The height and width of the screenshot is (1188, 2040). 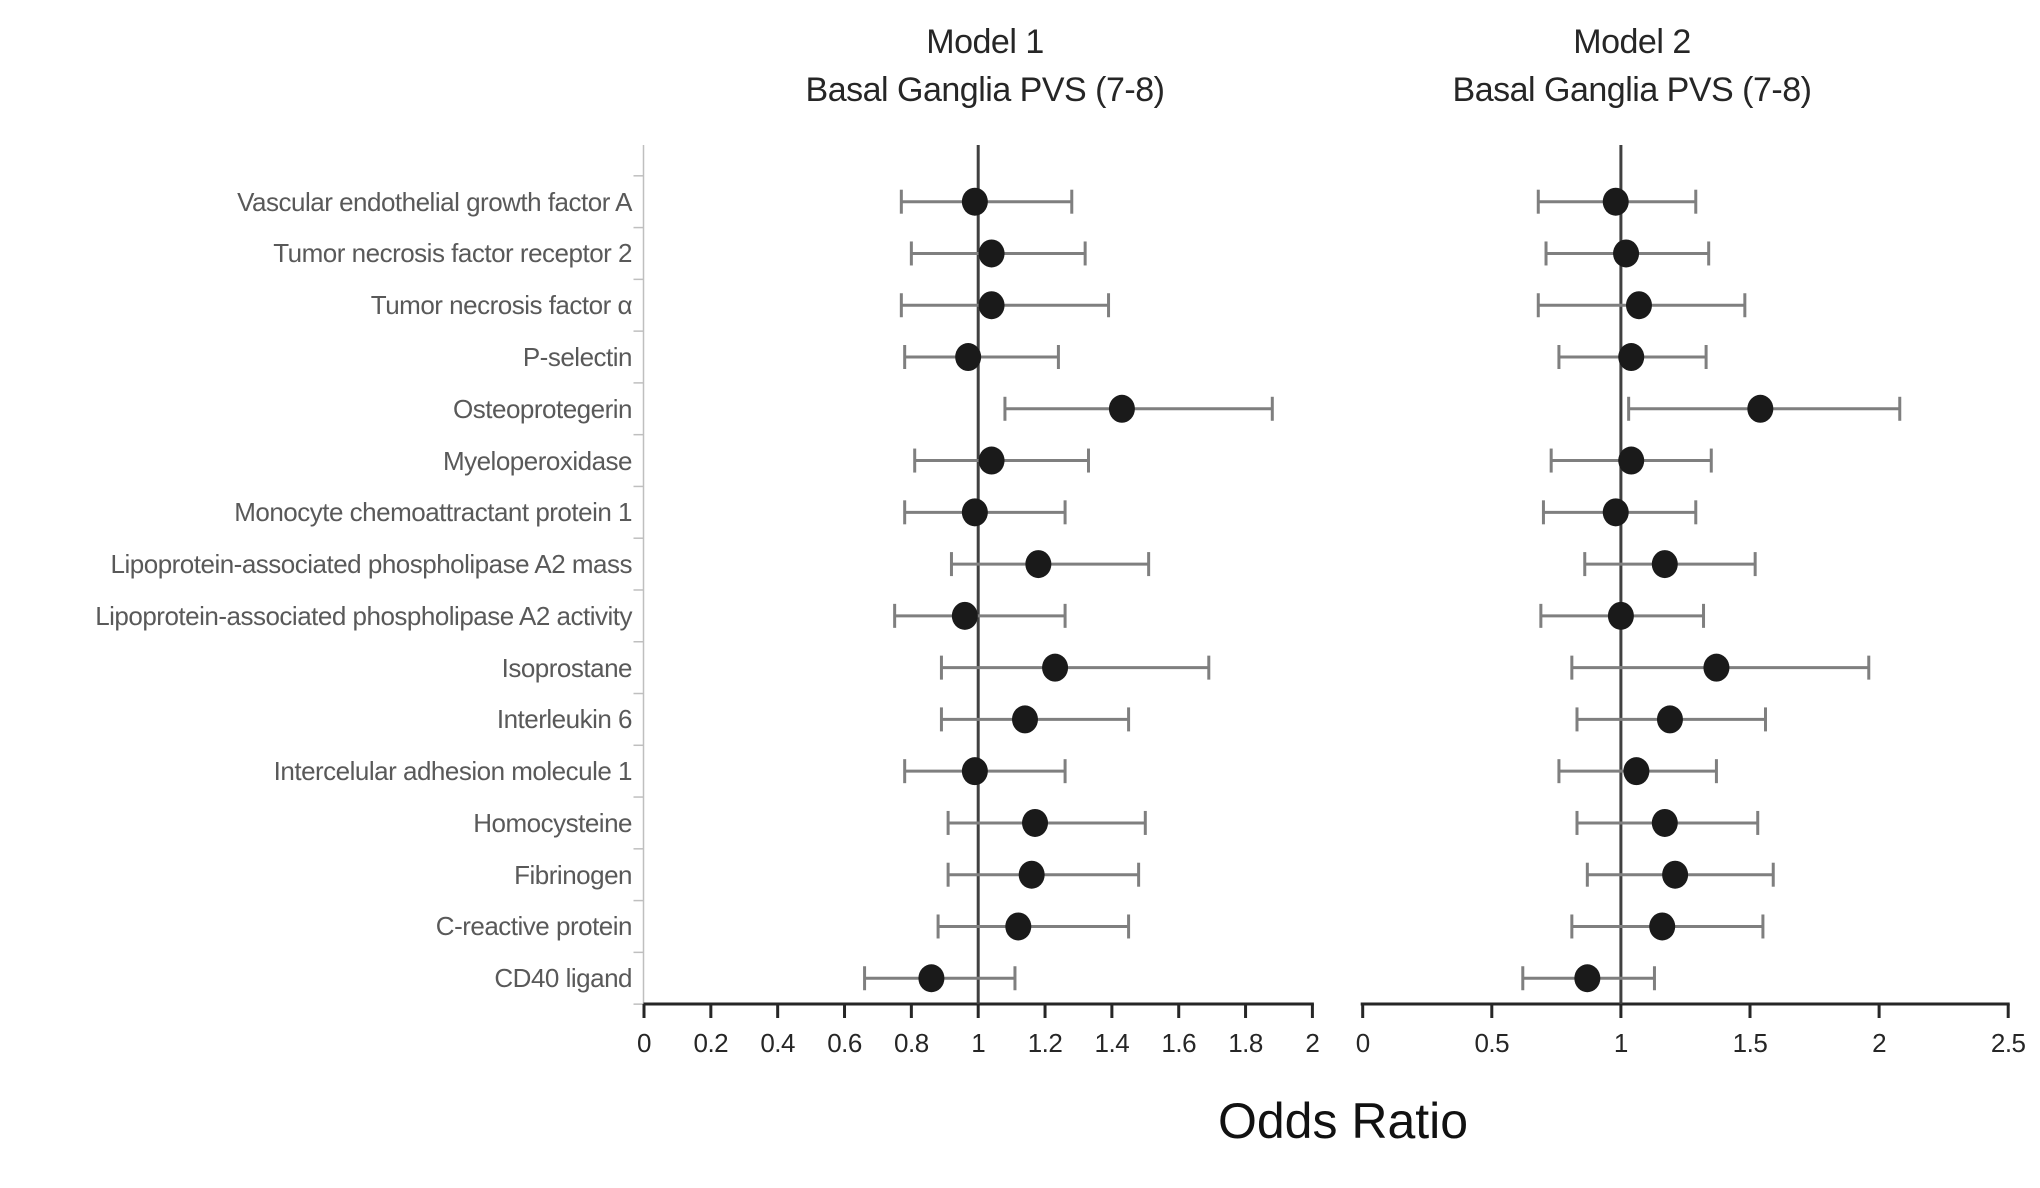 What do you see at coordinates (573, 874) in the screenshot?
I see `category-label: Fibrinogen` at bounding box center [573, 874].